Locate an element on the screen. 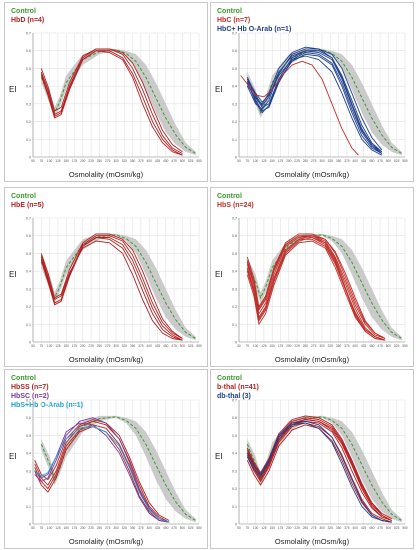 This screenshot has width=416, height=550. x-tick-label: 400 is located at coordinates (356, 346).